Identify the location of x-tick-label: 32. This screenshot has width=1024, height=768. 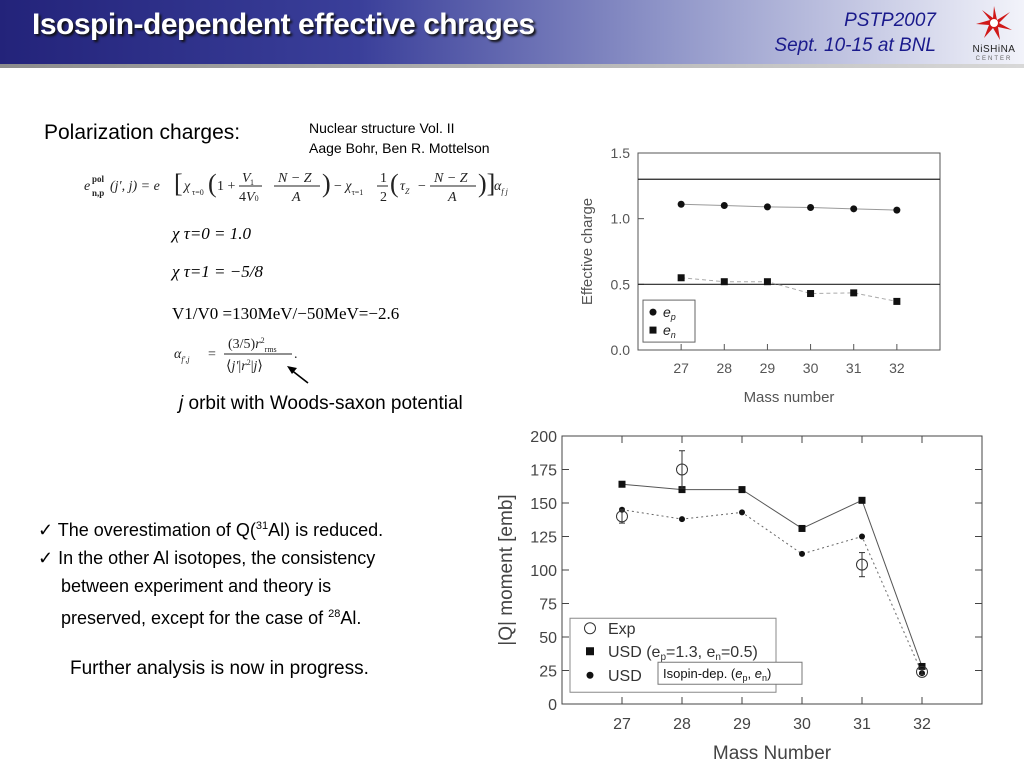
(922, 724).